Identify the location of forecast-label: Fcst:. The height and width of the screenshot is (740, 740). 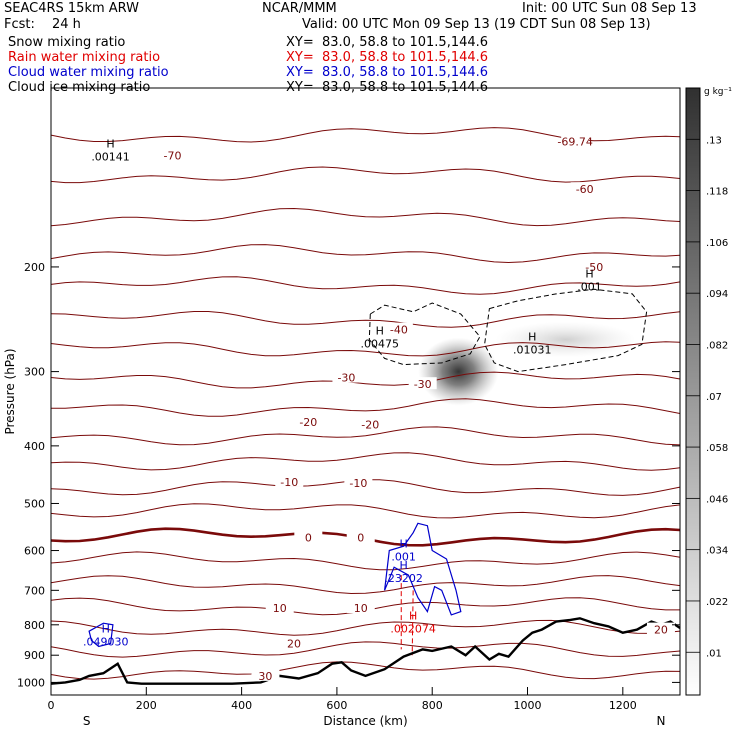
(19, 24).